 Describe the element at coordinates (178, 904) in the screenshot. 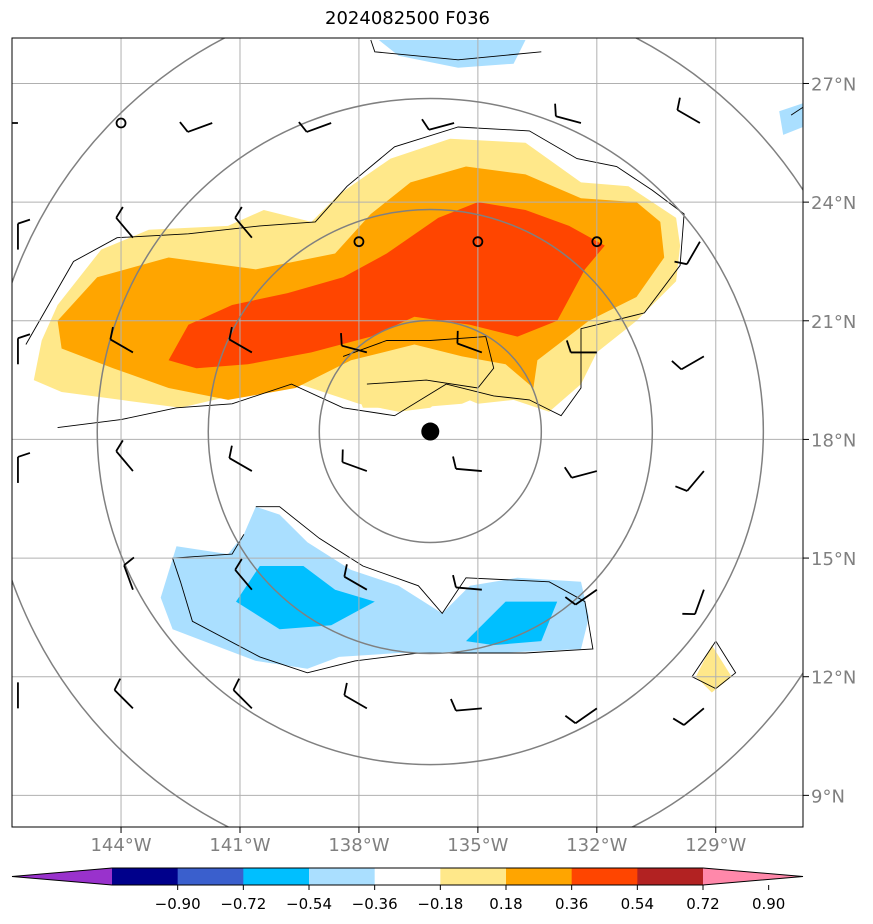

I see `colorbar-label: −0.90` at that location.